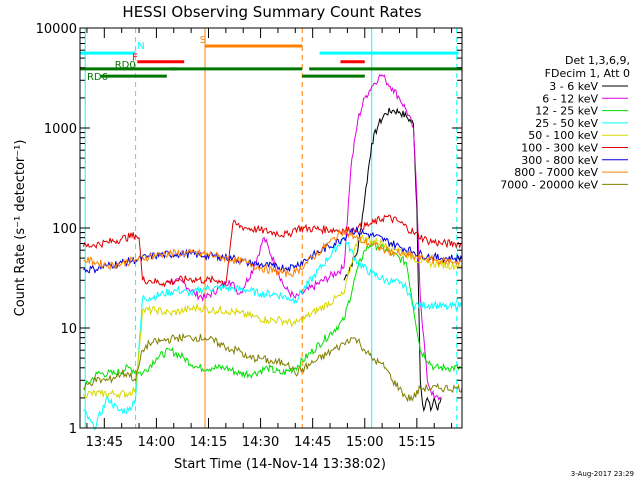 This screenshot has height=480, width=640. I want to click on x-tick-label-1415: 14:15, so click(208, 442).